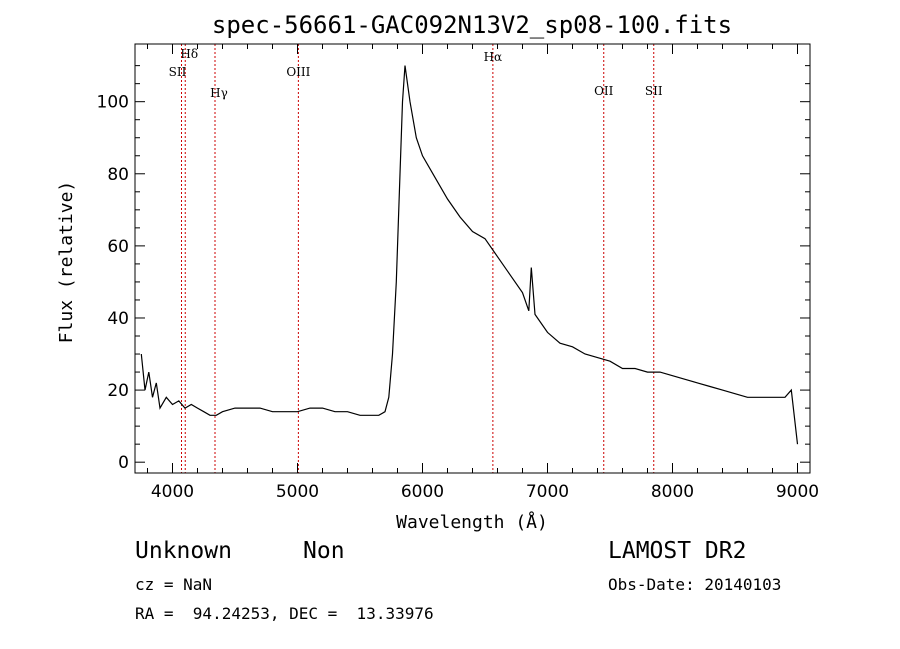  What do you see at coordinates (472, 25) in the screenshot?
I see `chart-title: spec-56661-GAC092N13V2_sp08-100.fits` at bounding box center [472, 25].